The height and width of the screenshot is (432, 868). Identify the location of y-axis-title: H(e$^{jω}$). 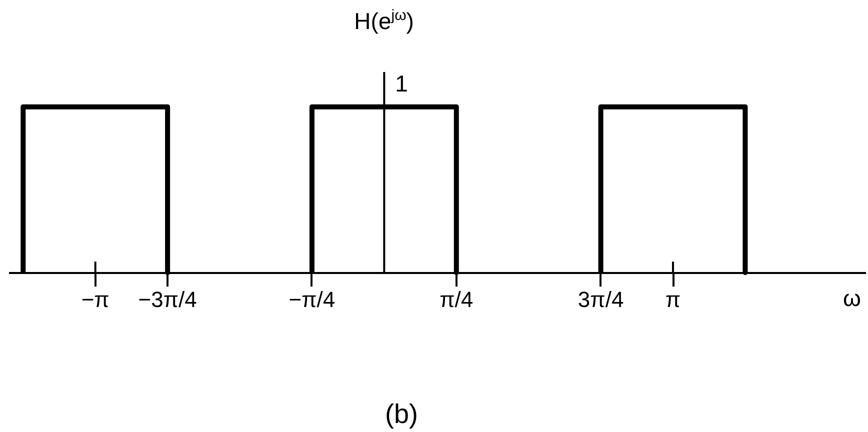
(384, 21).